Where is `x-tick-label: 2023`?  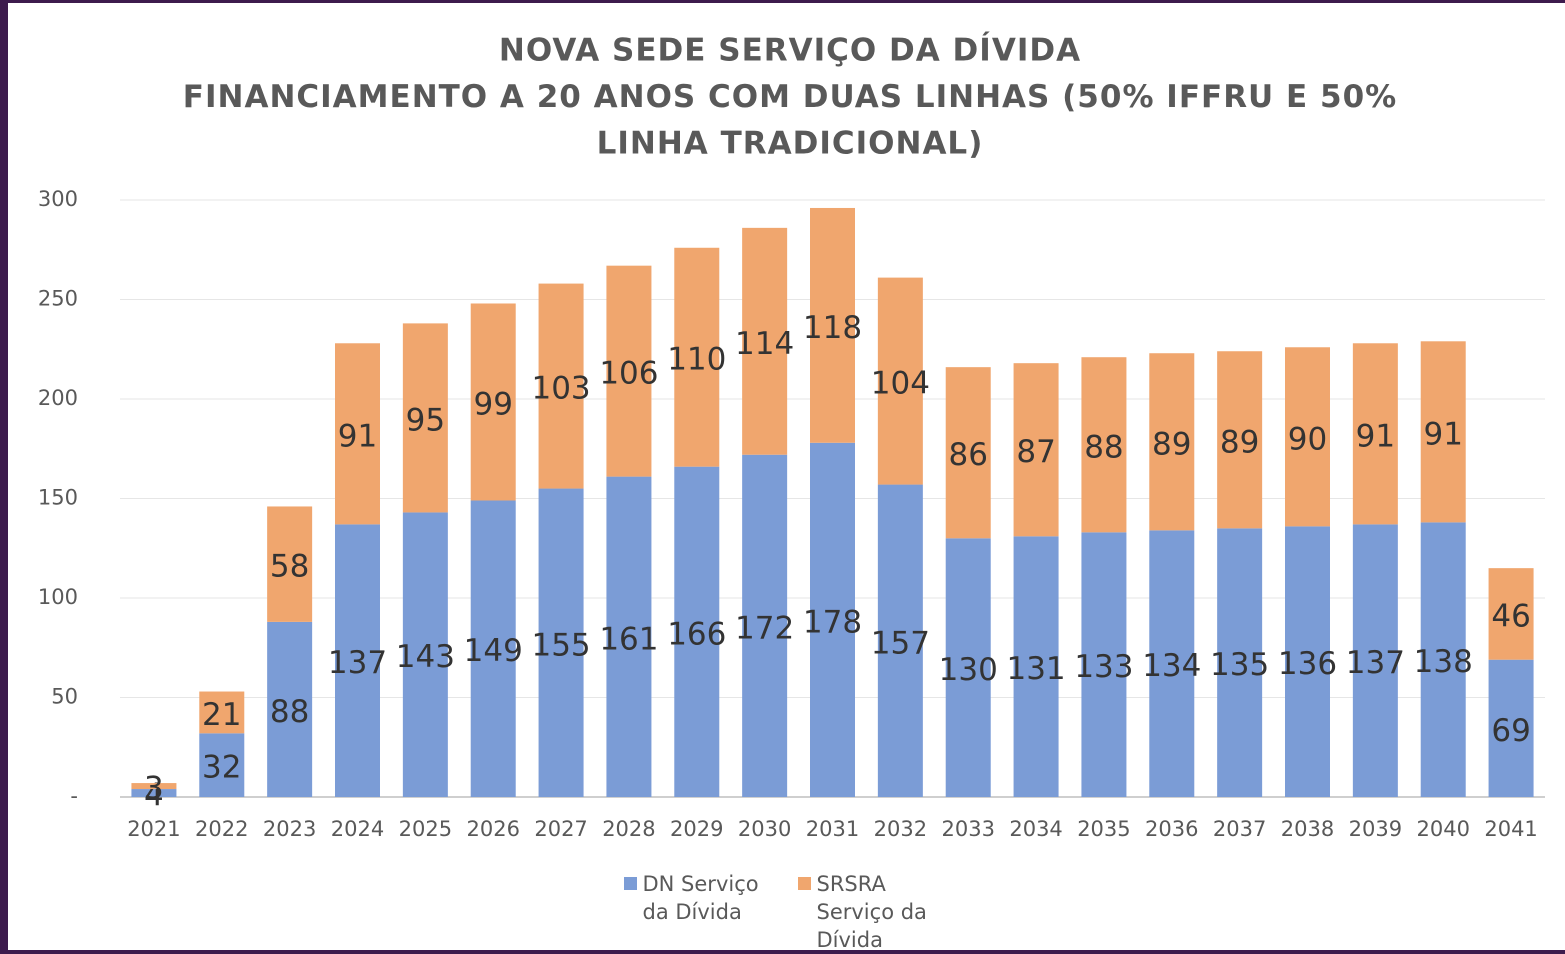
x-tick-label: 2023 is located at coordinates (289, 829).